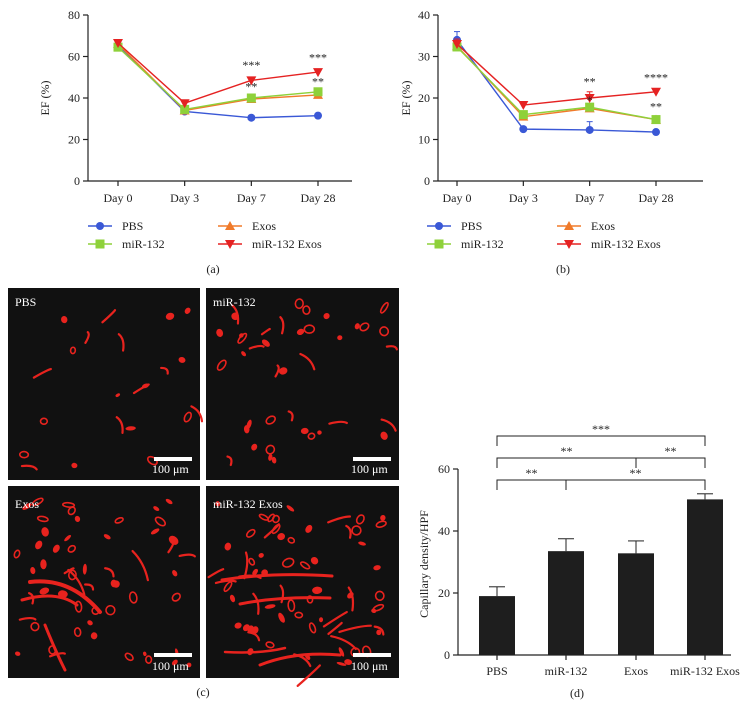  I want to click on chart-b-series-line-pbs, so click(556, 86).